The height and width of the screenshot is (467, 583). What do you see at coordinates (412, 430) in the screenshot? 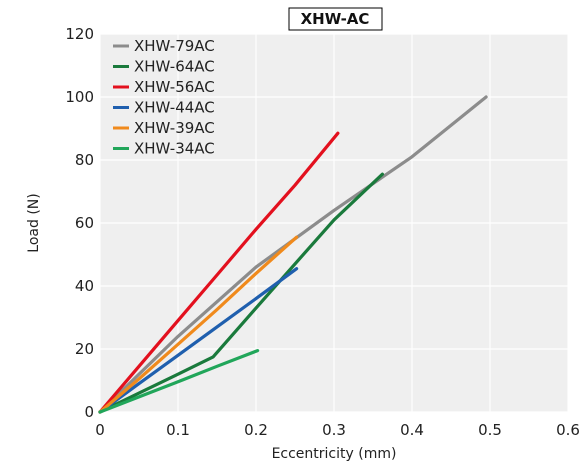
I see `x-tick-label: 0.4` at bounding box center [412, 430].